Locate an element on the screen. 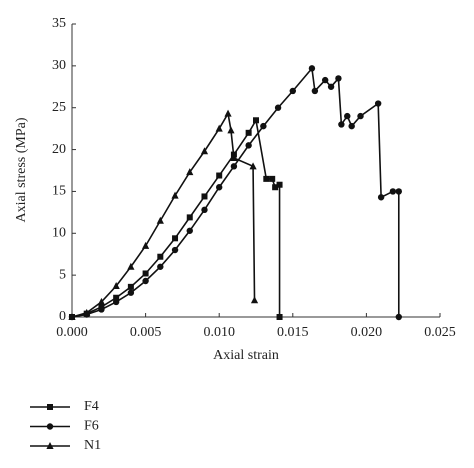 The width and height of the screenshot is (474, 468). y-tick-label: 5 is located at coordinates (62, 274).